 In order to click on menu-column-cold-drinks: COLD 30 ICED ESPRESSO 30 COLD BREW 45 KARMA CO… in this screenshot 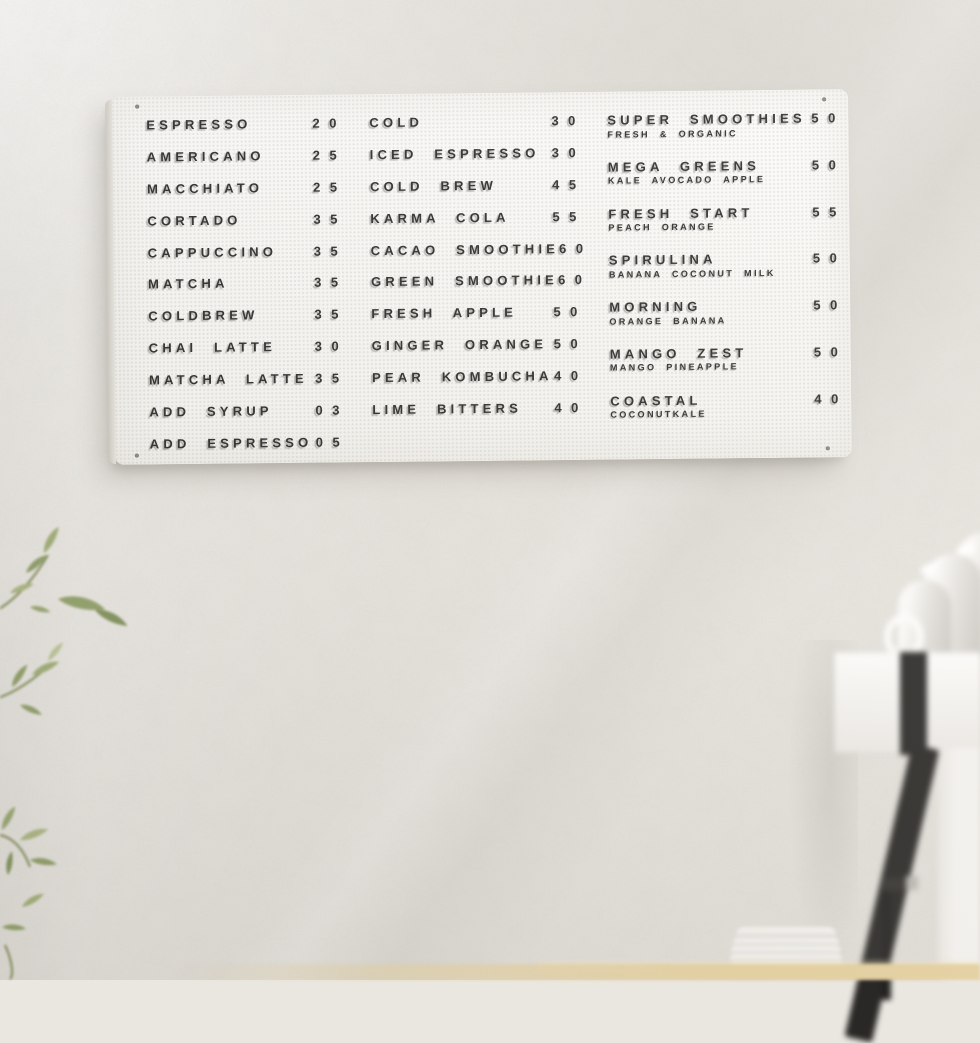, I will do `click(481, 274)`.